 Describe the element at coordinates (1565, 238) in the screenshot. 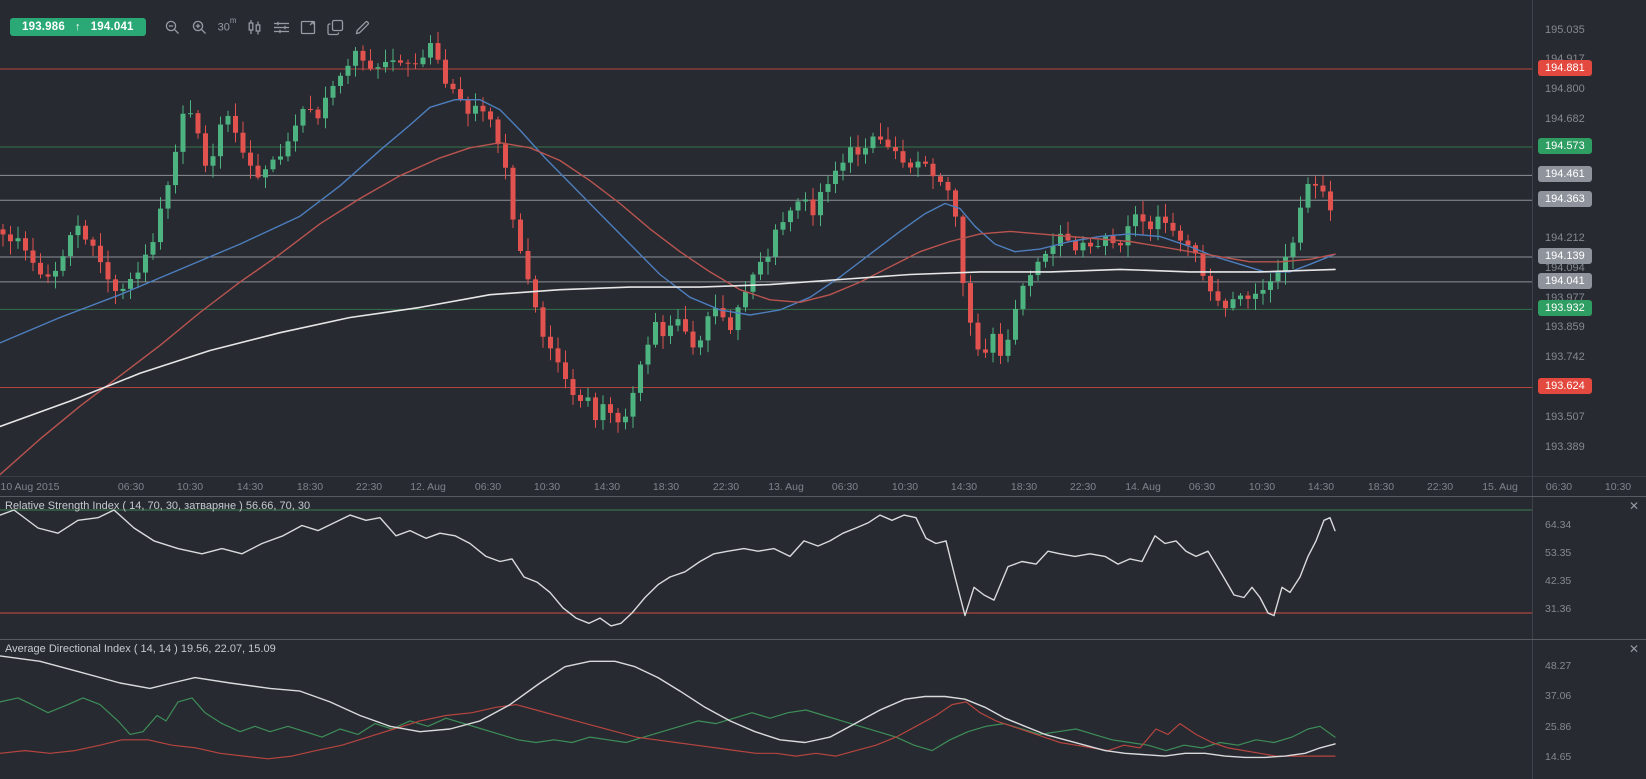

I see `price-tick: 194.212` at that location.